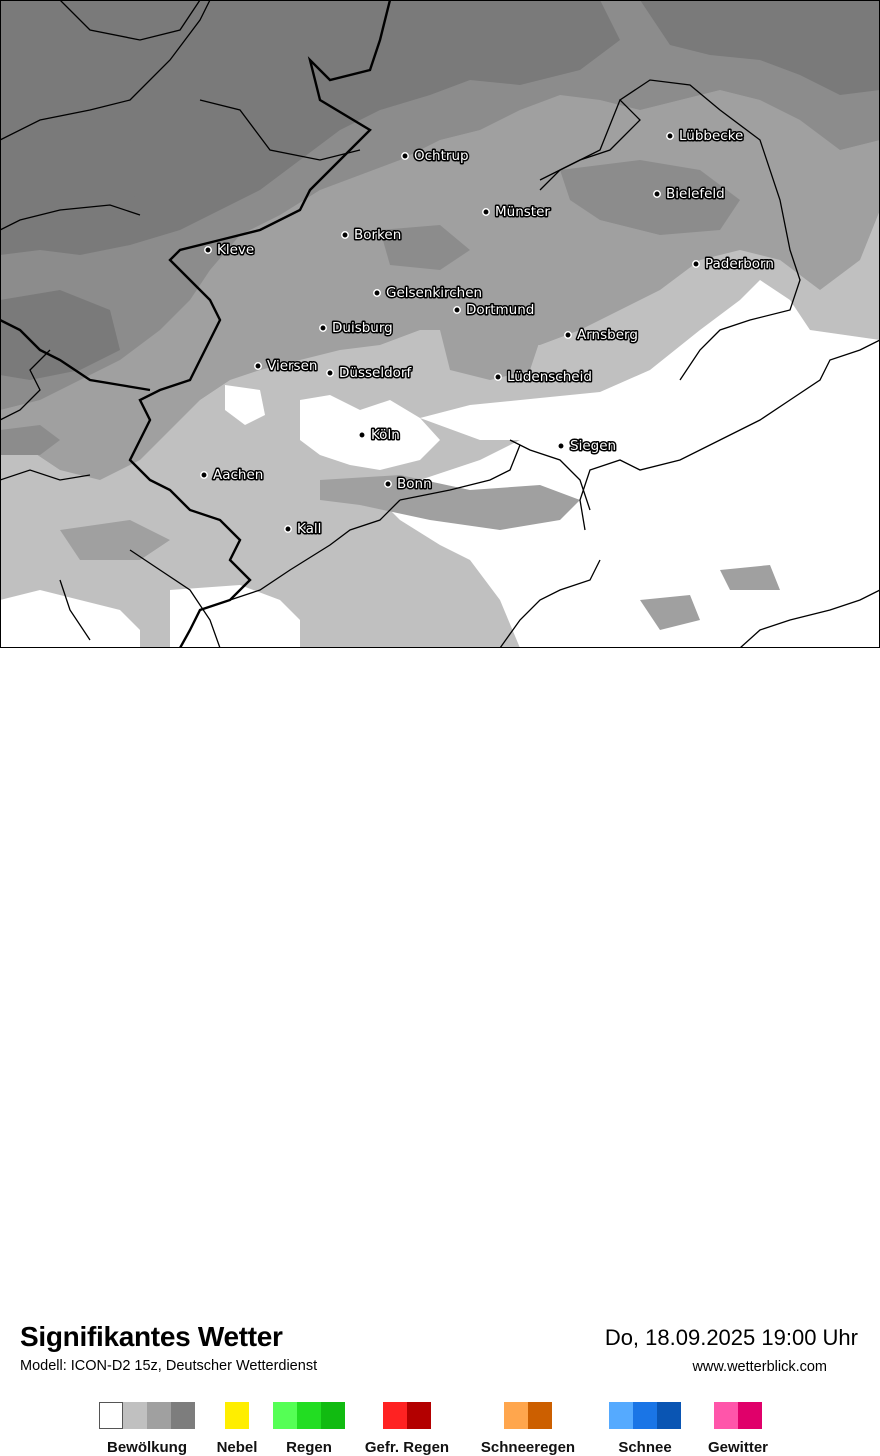  Describe the element at coordinates (739, 264) in the screenshot. I see `city-label: Paderborn` at that location.